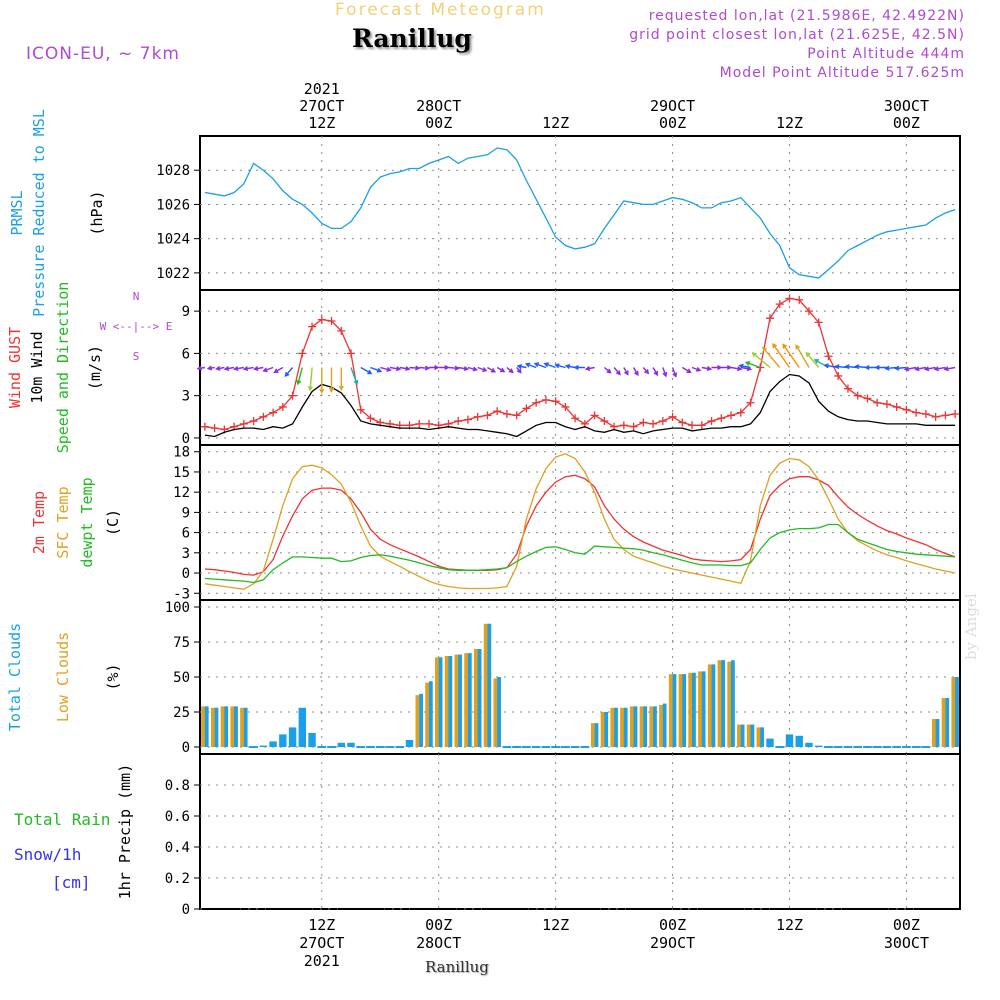 Image resolution: width=1000 pixels, height=1000 pixels. Describe the element at coordinates (95, 367) in the screenshot. I see `panel-label: (m/s)` at that location.